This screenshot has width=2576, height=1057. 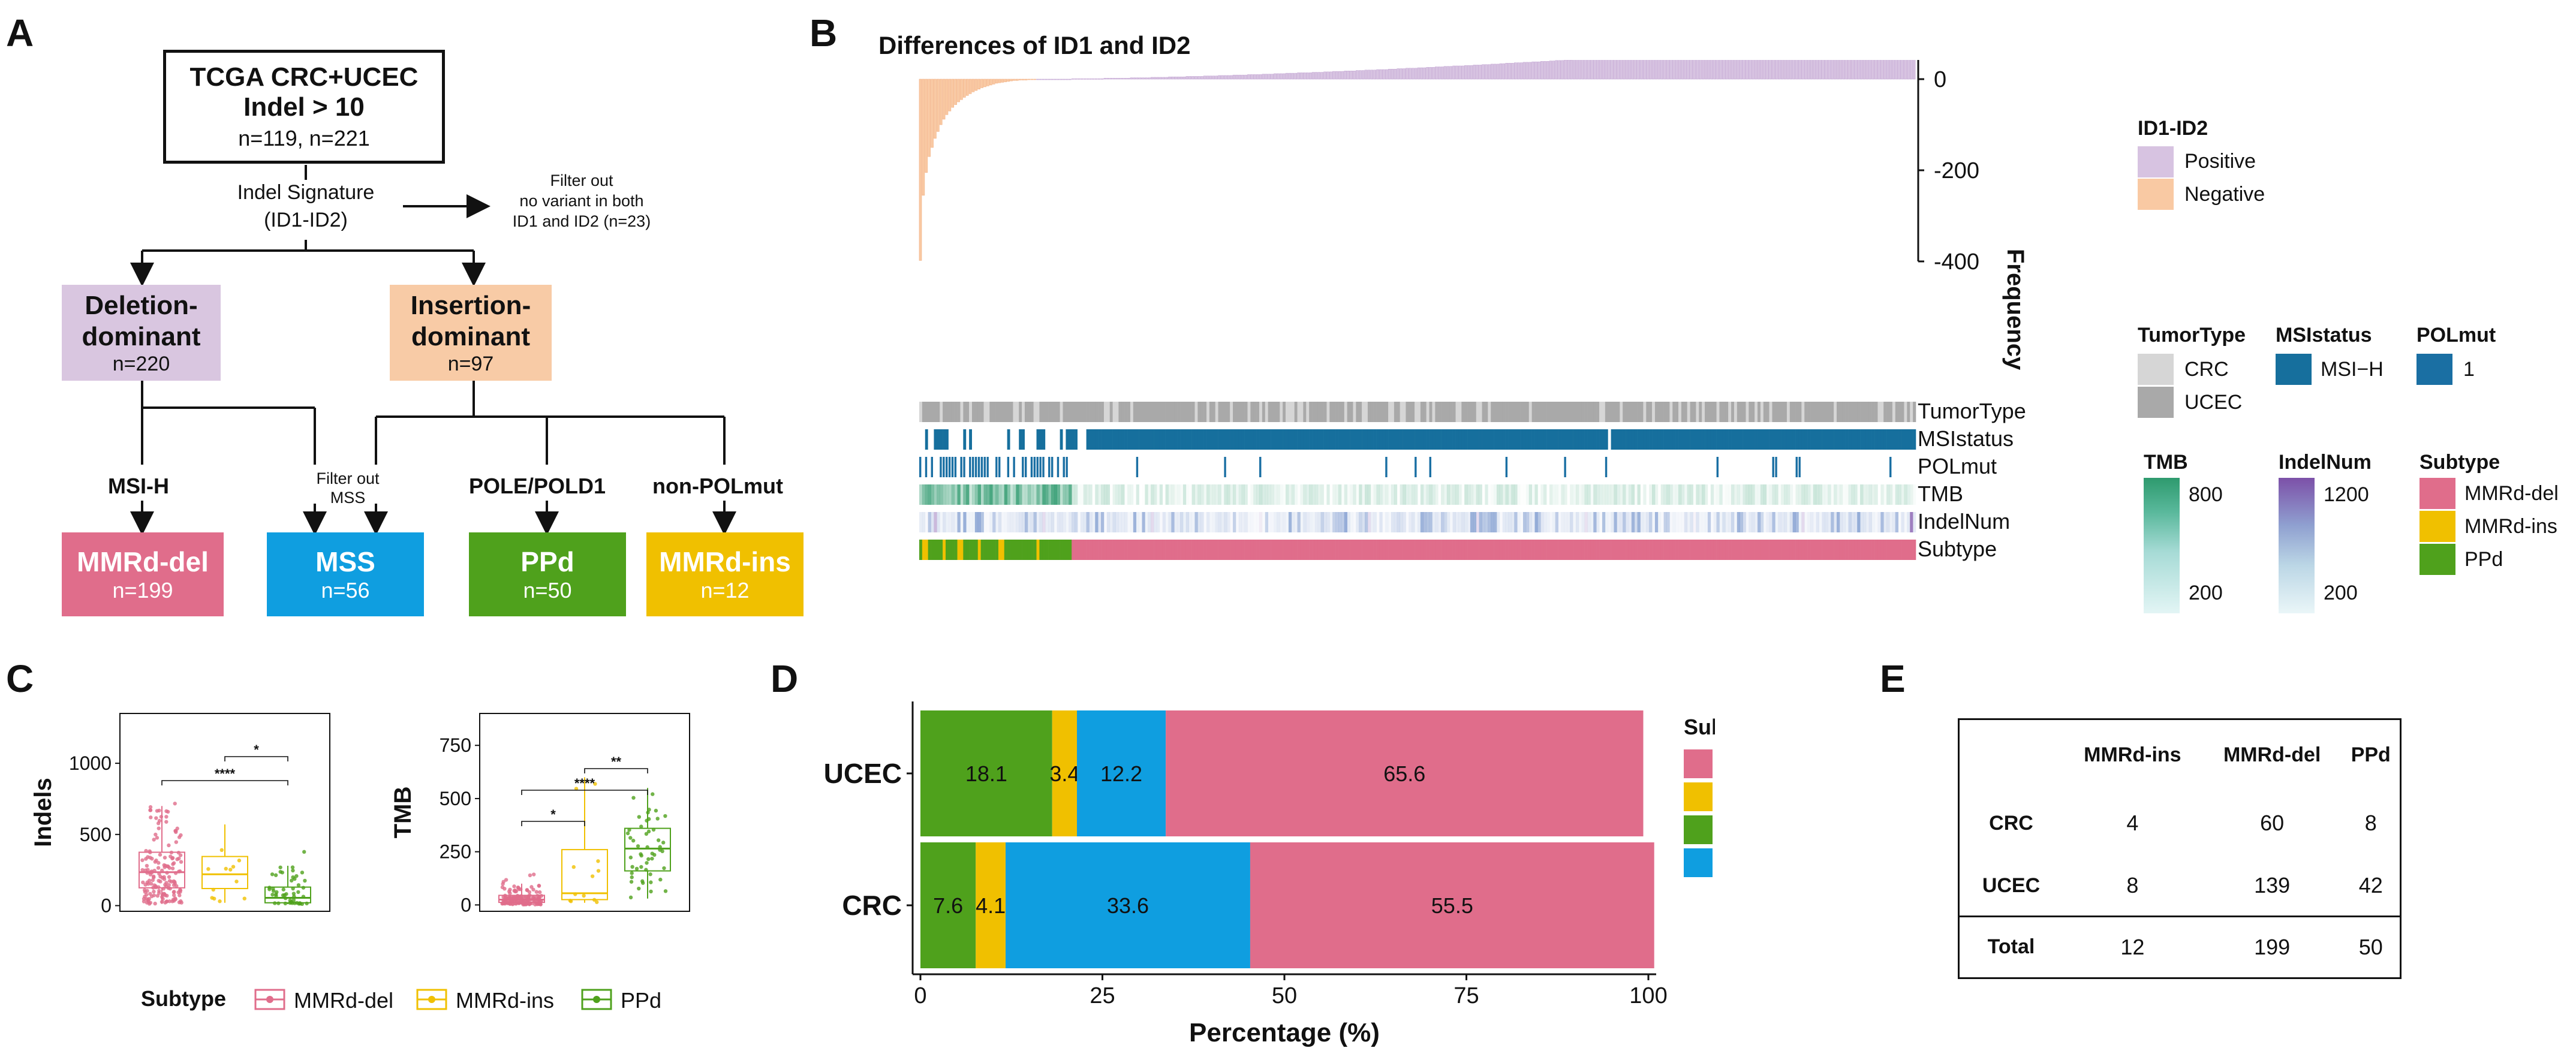 I want to click on x-tick-label: 50, so click(x=1285, y=995).